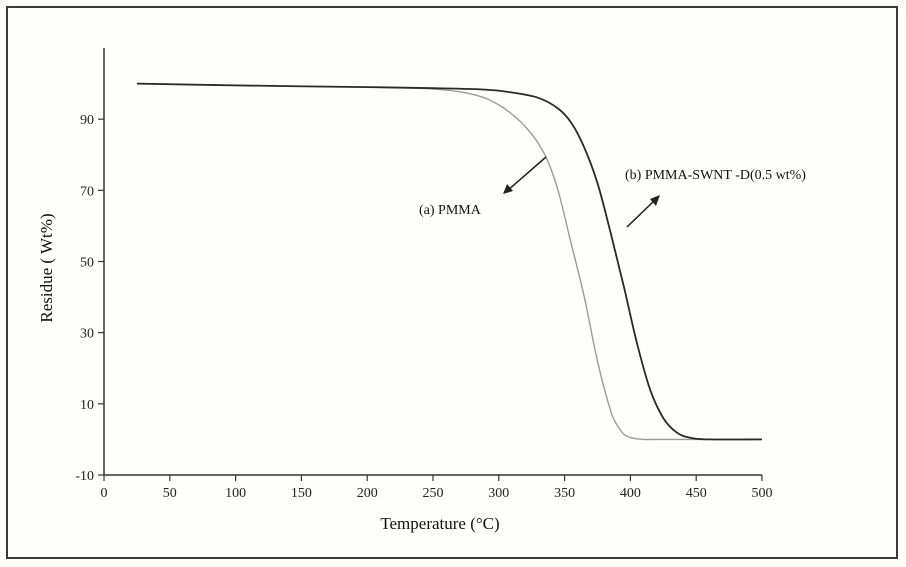  What do you see at coordinates (89, 298) in the screenshot?
I see `y-ticks: -10 10 30 50 70 90` at bounding box center [89, 298].